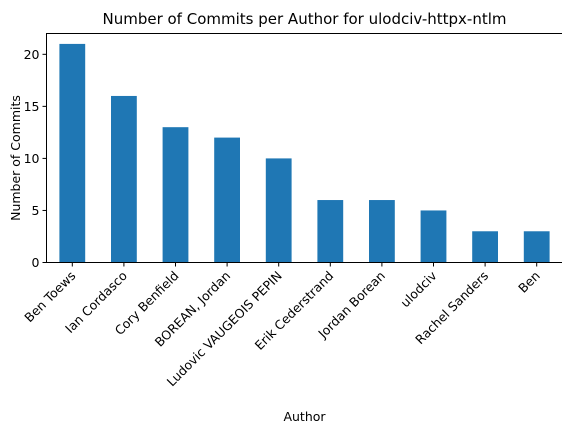 The height and width of the screenshot is (434, 562). What do you see at coordinates (32, 158) in the screenshot?
I see `y-tick-label: 10` at bounding box center [32, 158].